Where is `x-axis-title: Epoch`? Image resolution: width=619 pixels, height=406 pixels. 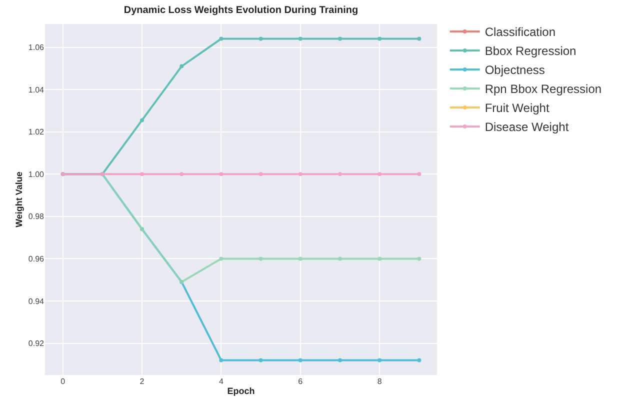 x-axis-title: Epoch is located at coordinates (241, 391).